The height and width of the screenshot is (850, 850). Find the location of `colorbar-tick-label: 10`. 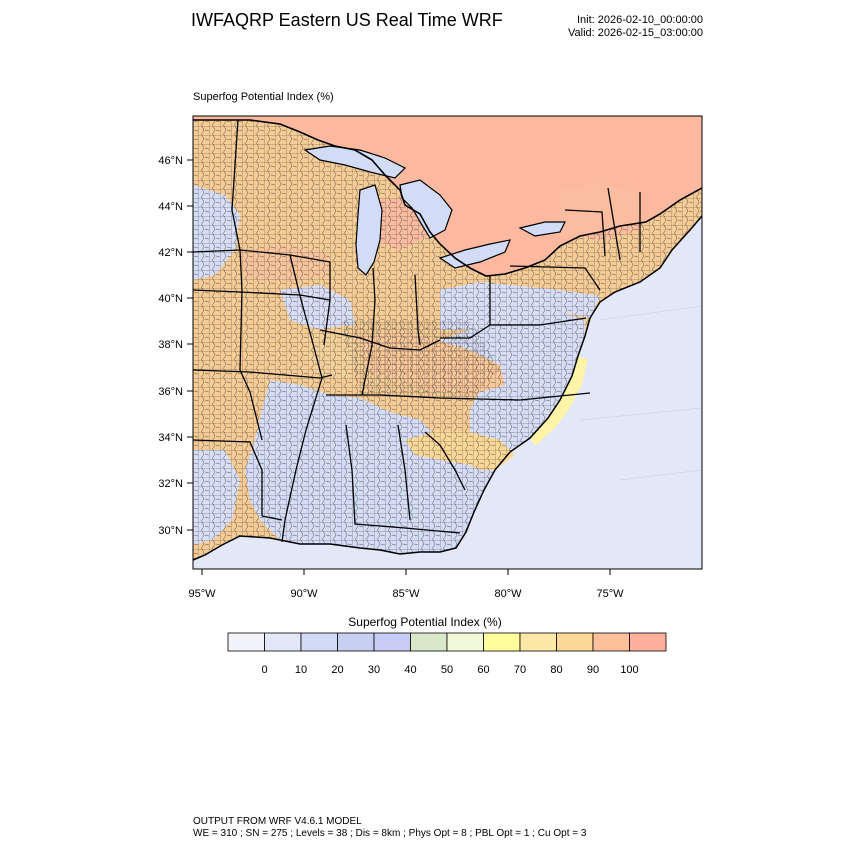

colorbar-tick-label: 10 is located at coordinates (301, 670).